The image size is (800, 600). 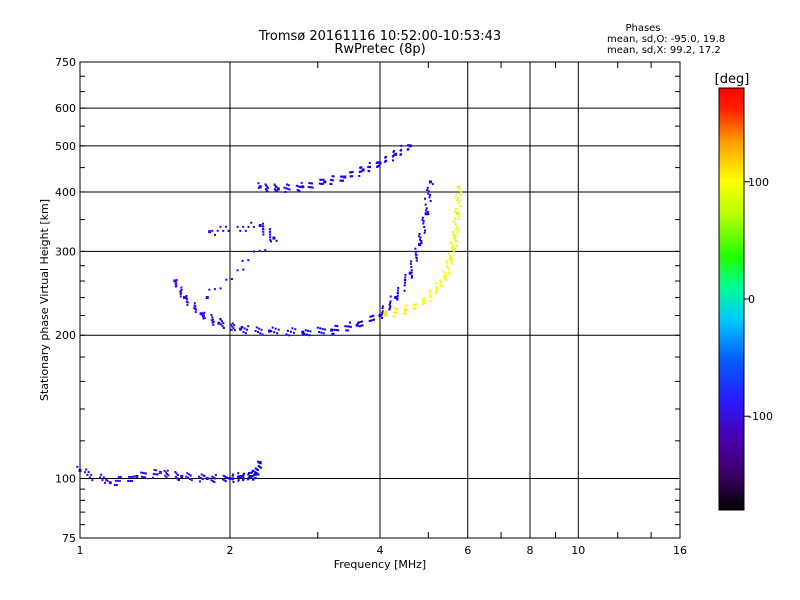 I want to click on y-tick-label: 75, so click(x=69, y=538).